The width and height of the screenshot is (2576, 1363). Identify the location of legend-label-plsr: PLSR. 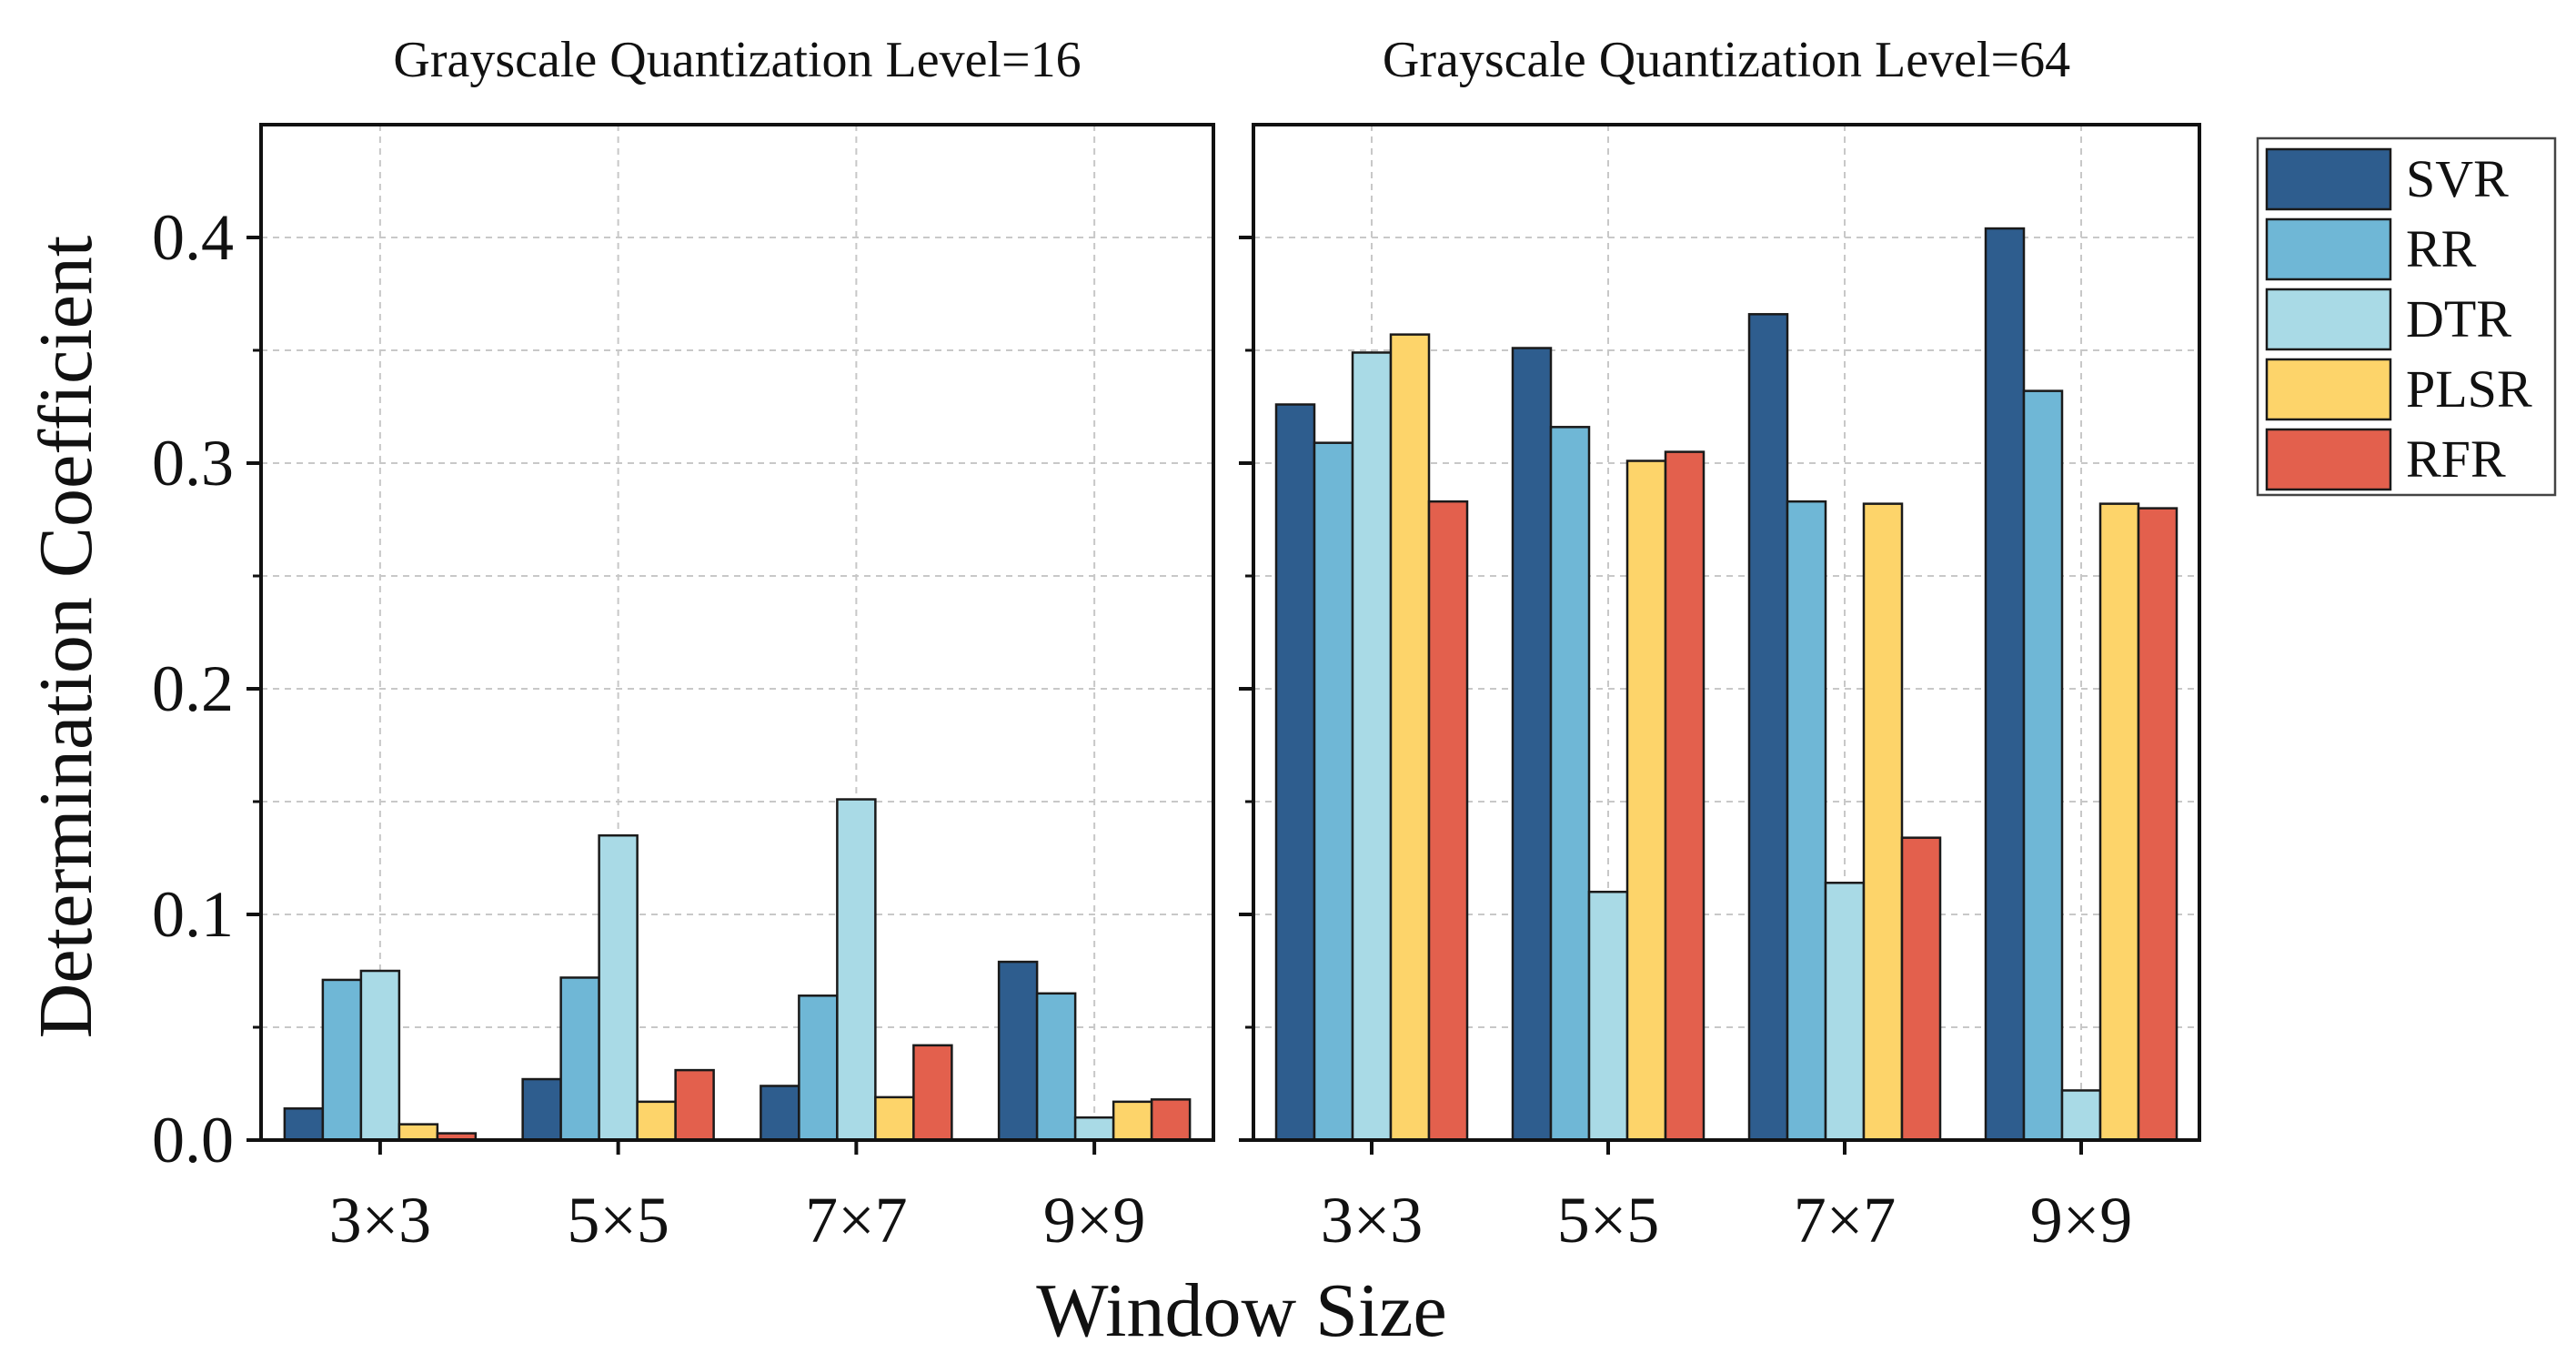
(2469, 389).